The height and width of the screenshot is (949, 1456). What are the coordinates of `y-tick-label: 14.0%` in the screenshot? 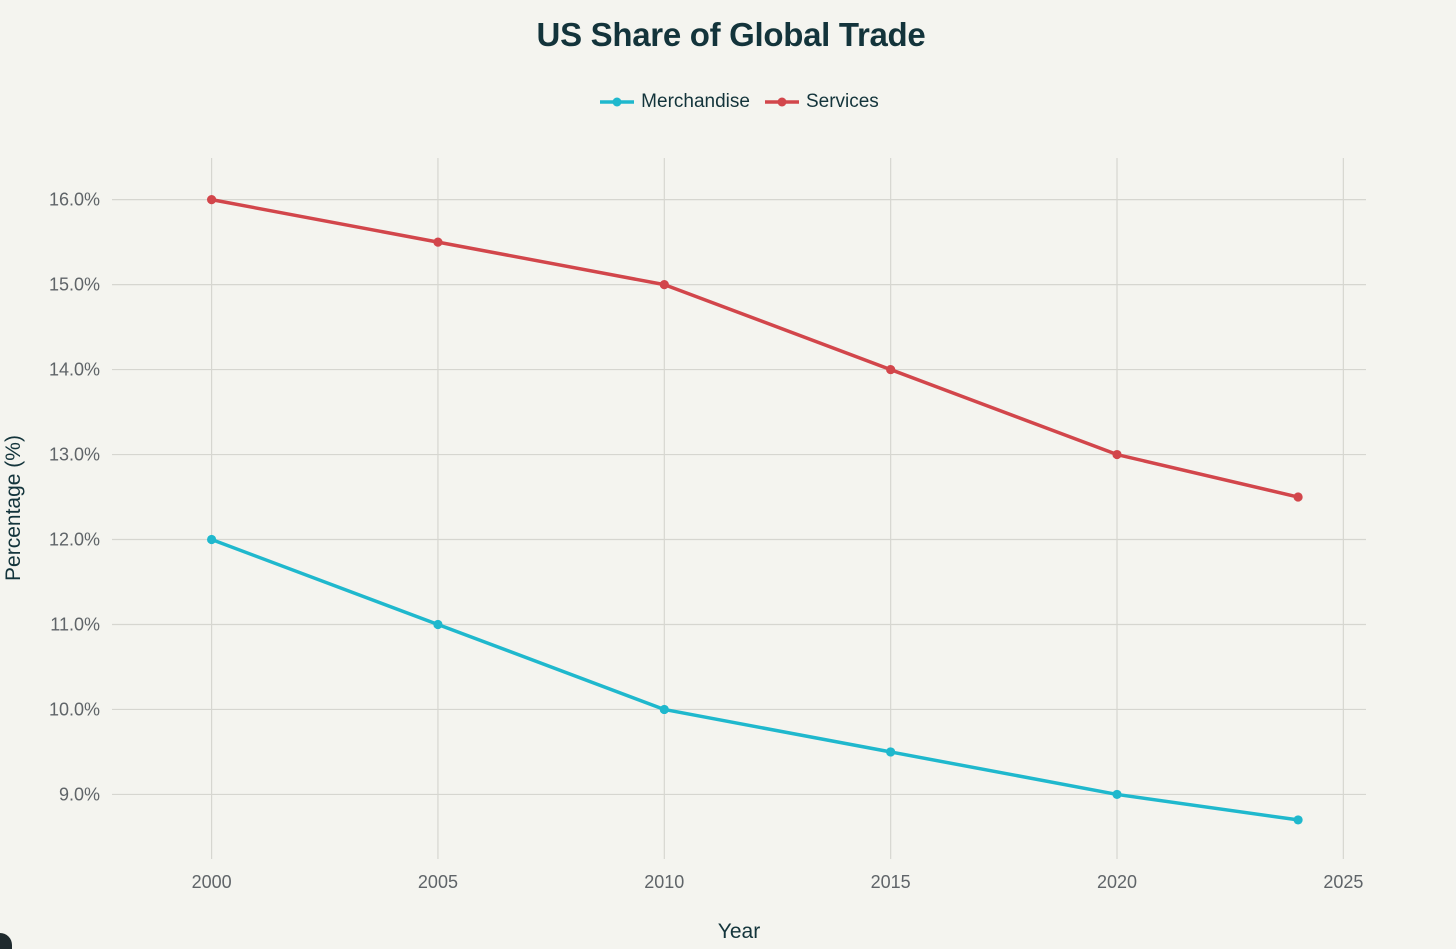 It's located at (74, 370).